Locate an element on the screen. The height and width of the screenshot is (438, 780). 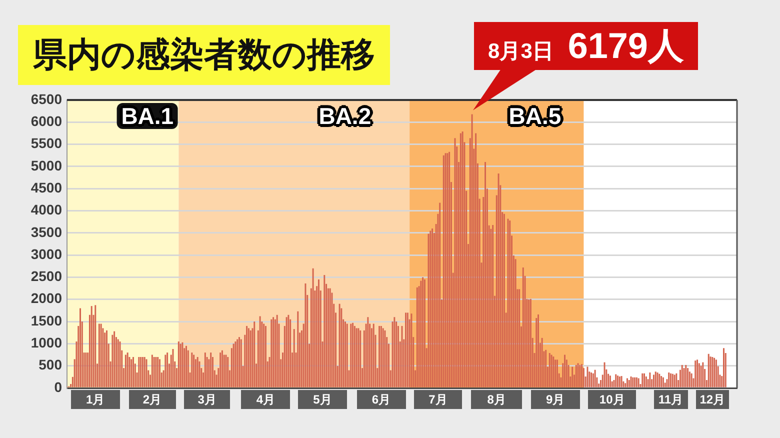
y-tick-label: 6000 is located at coordinates (46, 121).